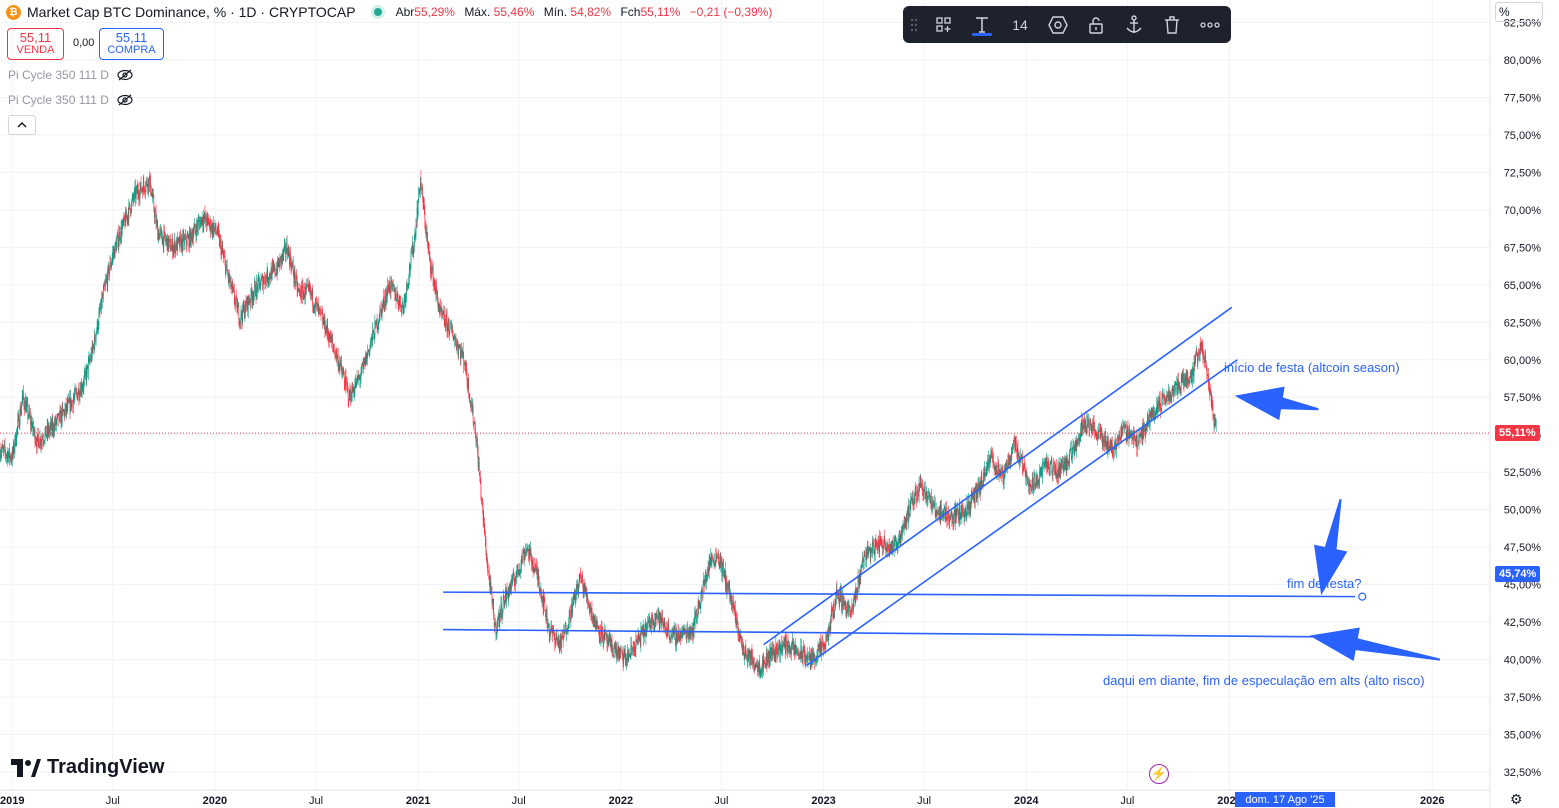  What do you see at coordinates (70, 75) in the screenshot?
I see `indicator-legend-1: Pi Cycle 350 111 D` at bounding box center [70, 75].